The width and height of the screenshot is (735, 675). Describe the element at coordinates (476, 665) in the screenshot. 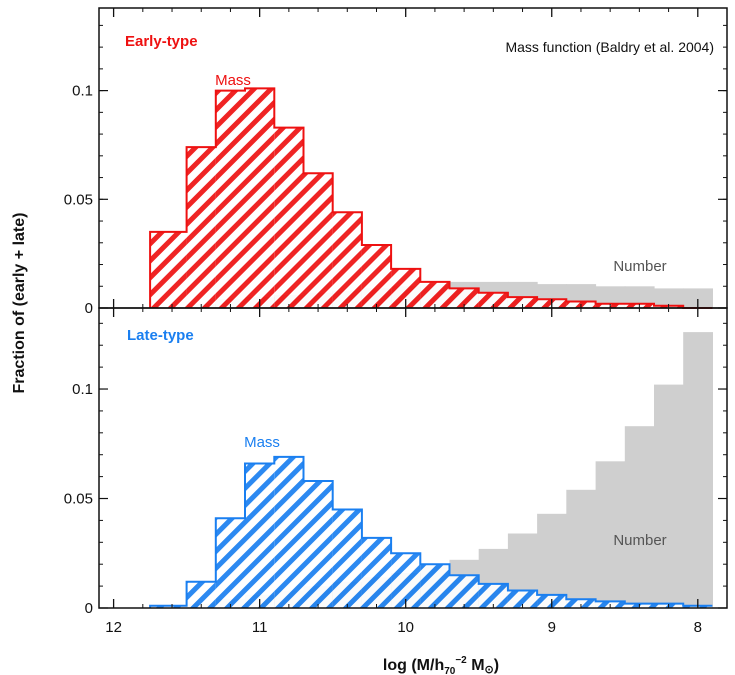

I see `x-axis-label-tail: M` at that location.